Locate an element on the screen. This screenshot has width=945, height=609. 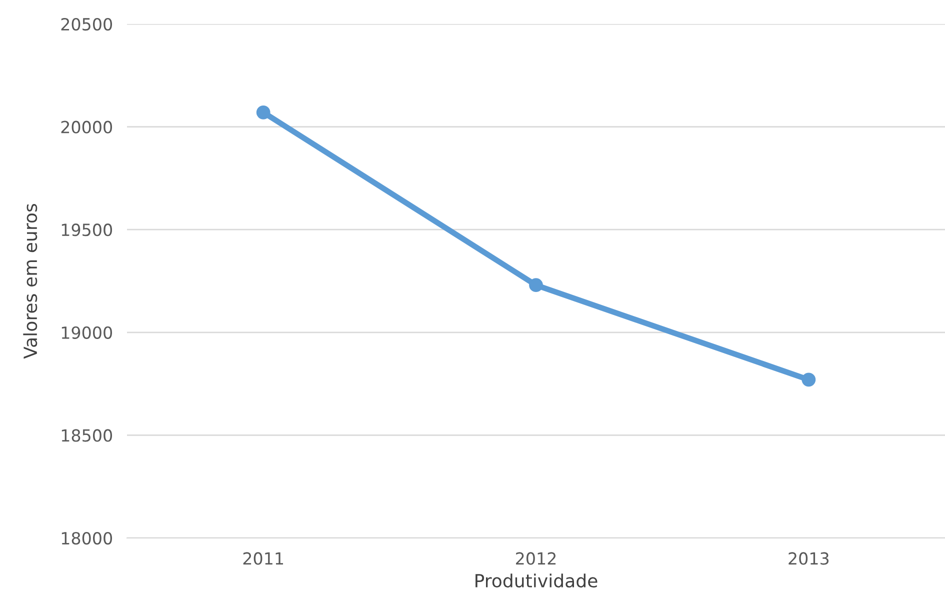
x-tick-label: 2012 is located at coordinates (536, 558).